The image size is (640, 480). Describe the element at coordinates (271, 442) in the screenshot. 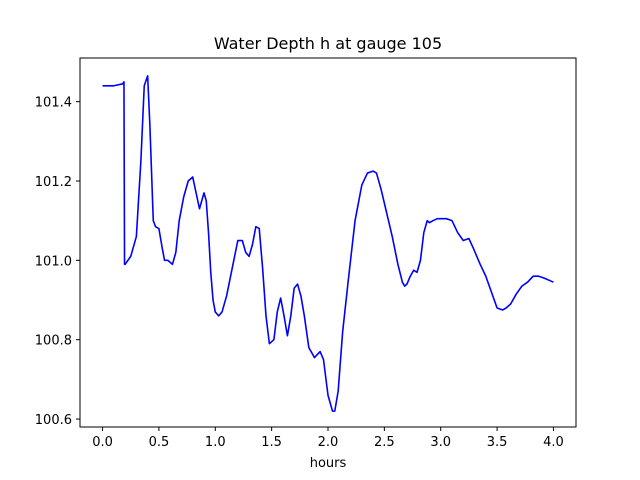

I see `x-tick-label: 1.5` at that location.